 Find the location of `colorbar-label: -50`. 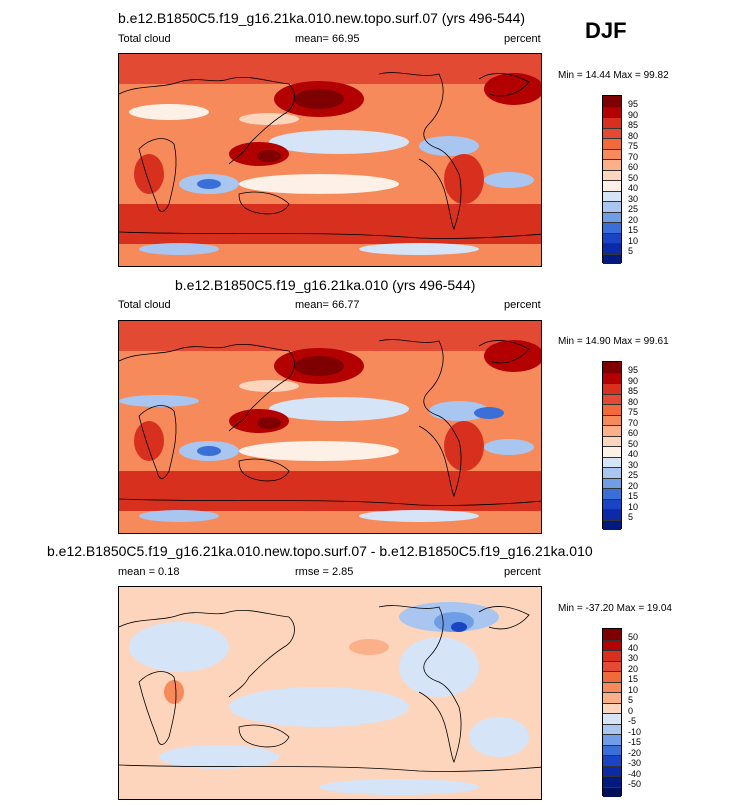

colorbar-label: -50 is located at coordinates (635, 784).